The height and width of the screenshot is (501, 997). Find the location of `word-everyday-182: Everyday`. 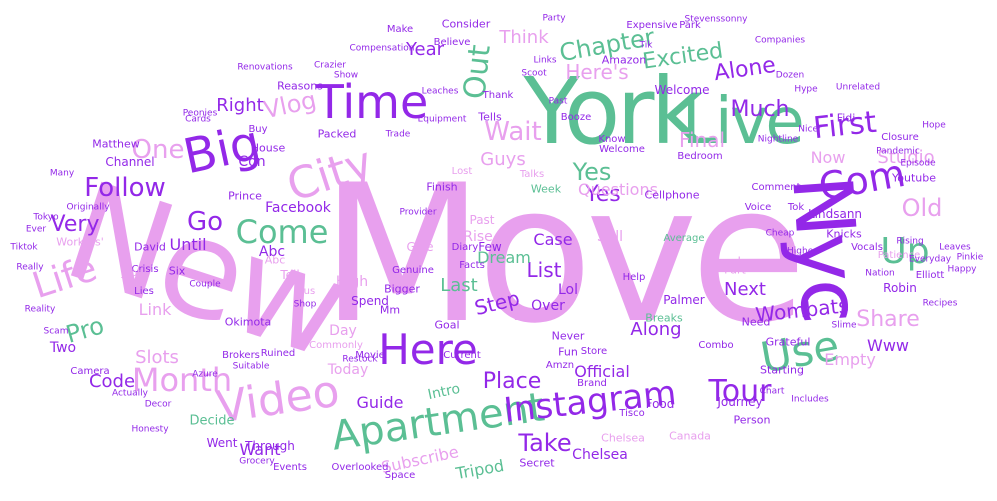

word-everyday-182: Everyday is located at coordinates (930, 259).